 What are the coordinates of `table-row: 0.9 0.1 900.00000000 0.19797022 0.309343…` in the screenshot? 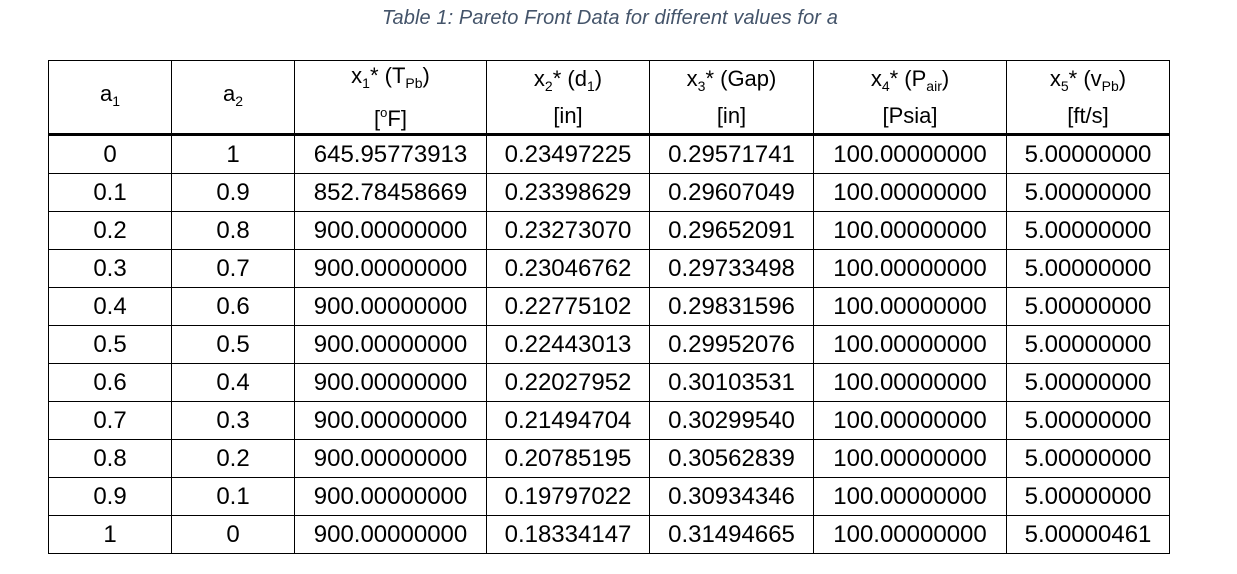 It's located at (609, 496).